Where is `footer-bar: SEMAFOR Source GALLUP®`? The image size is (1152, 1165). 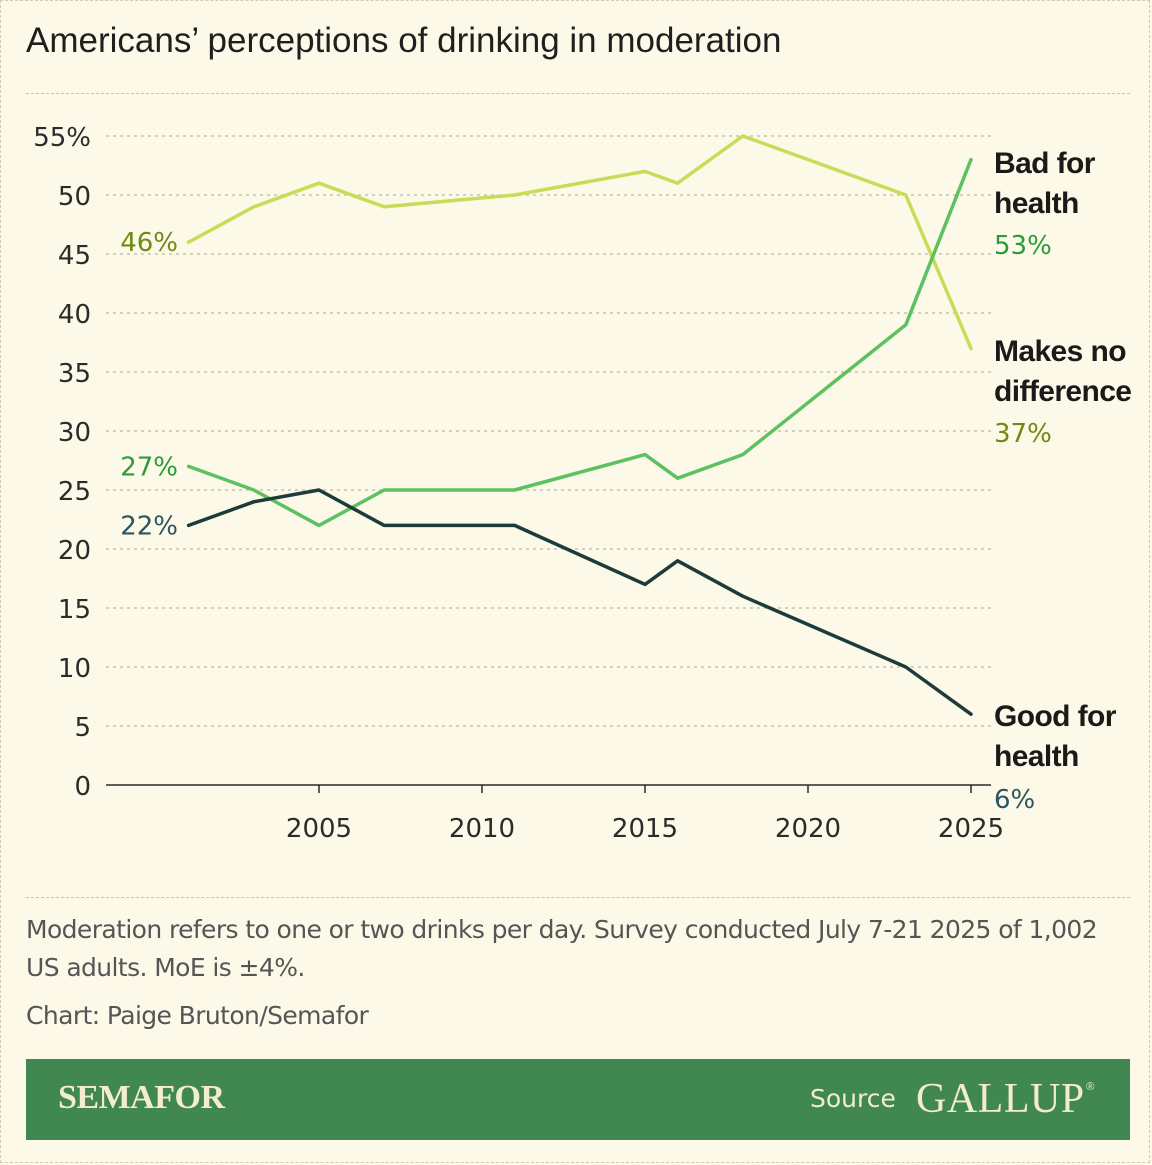 footer-bar: SEMAFOR Source GALLUP® is located at coordinates (578, 1099).